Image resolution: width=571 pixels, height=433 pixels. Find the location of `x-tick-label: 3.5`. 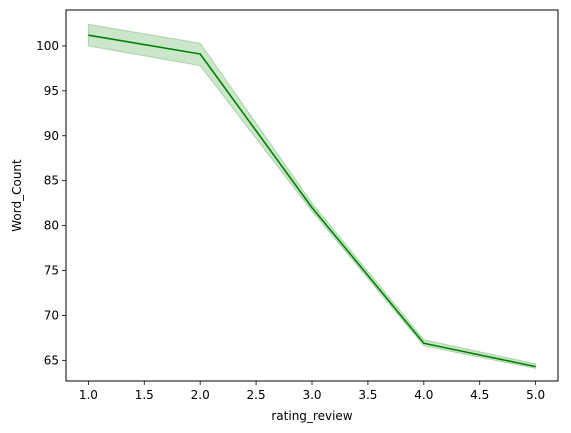

x-tick-label: 3.5 is located at coordinates (367, 395).